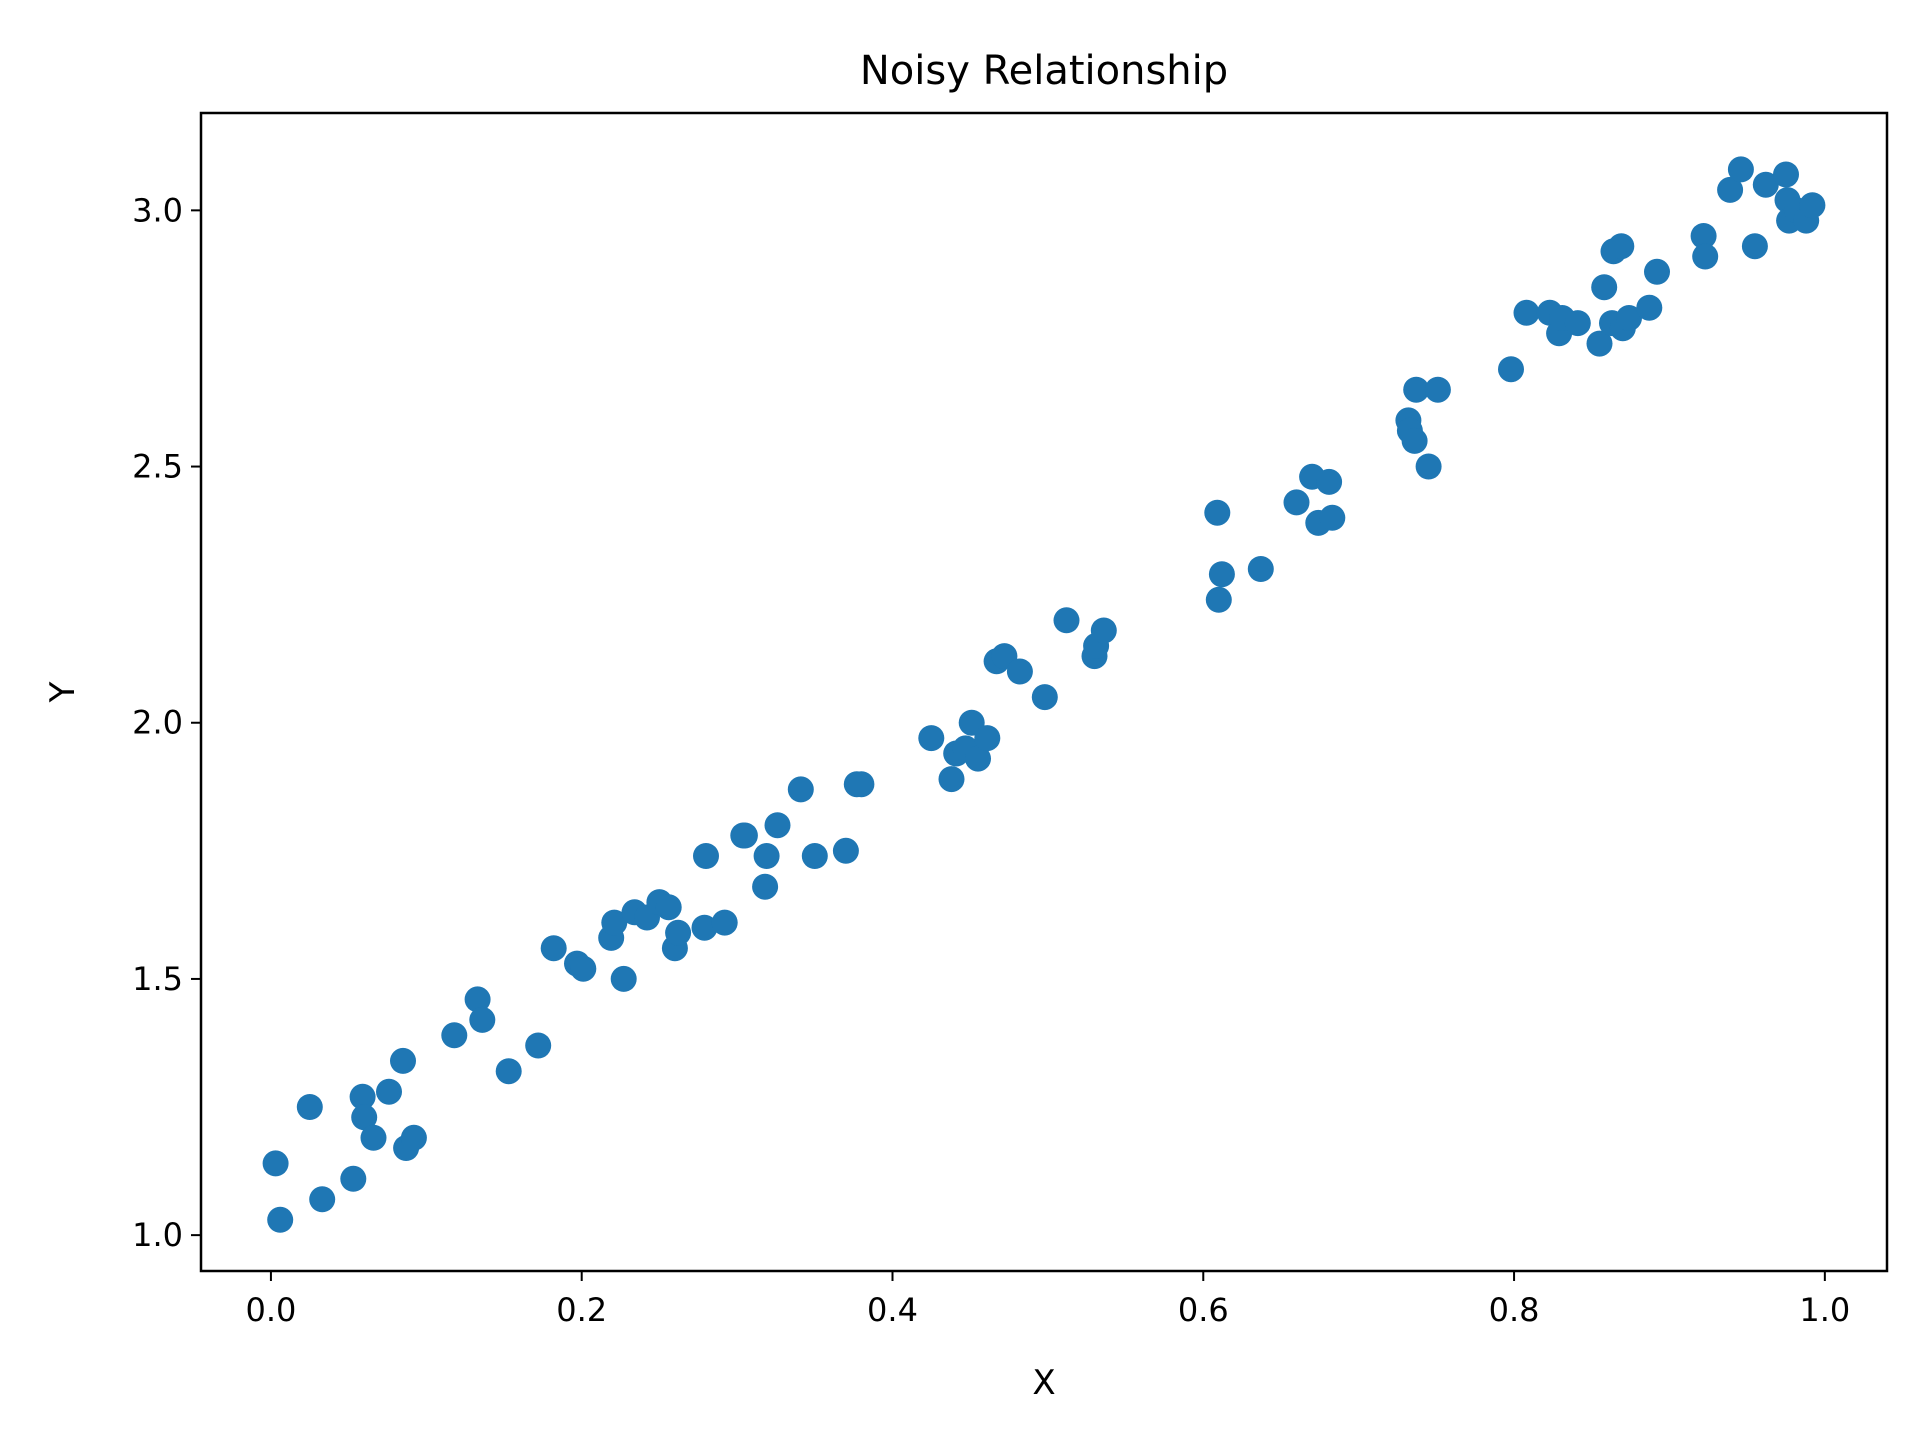 This screenshot has width=1920, height=1440. I want to click on x-axis-label: X, so click(1043, 1383).